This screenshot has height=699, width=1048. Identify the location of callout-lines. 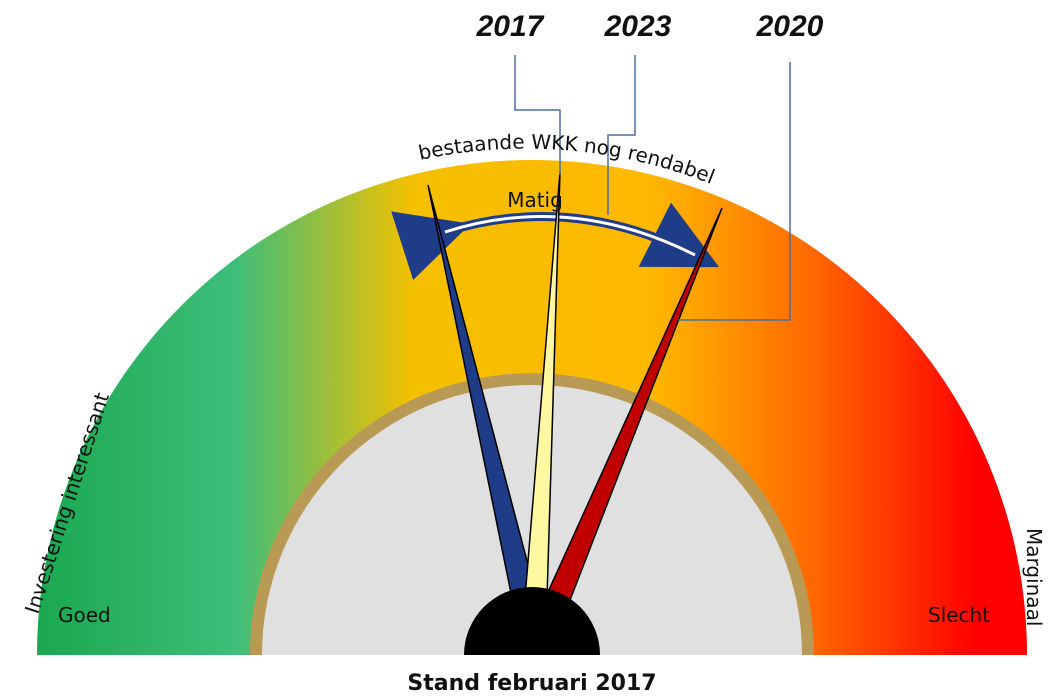
(652, 188).